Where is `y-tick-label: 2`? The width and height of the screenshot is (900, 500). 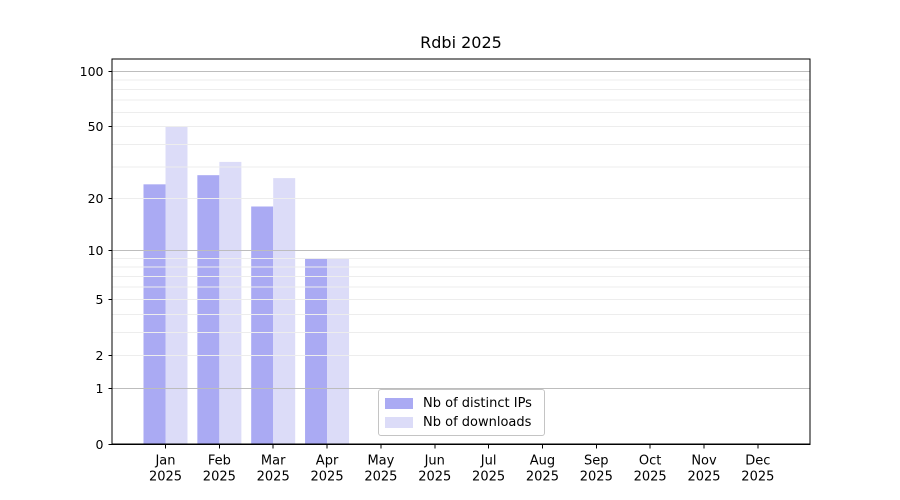 y-tick-label: 2 is located at coordinates (100, 355).